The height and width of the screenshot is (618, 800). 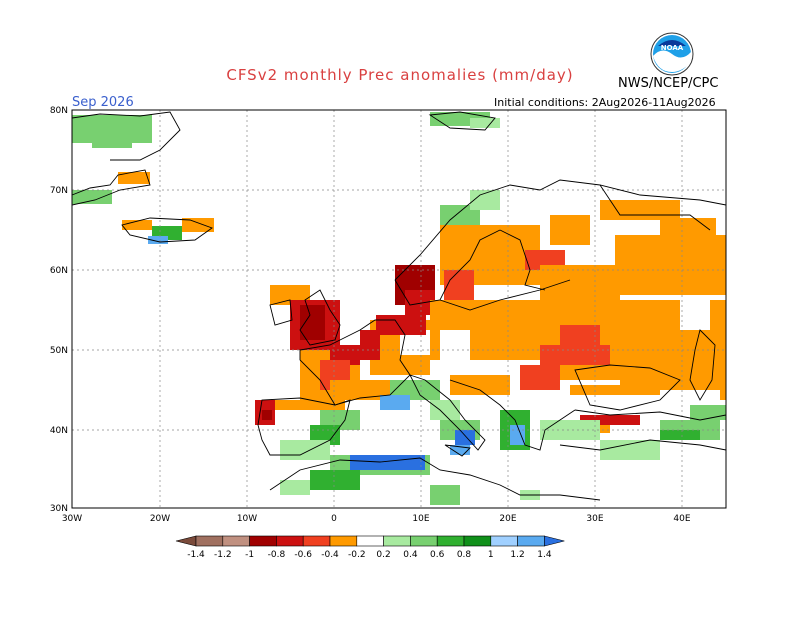 I want to click on colorbar-label: 0.2, so click(x=383, y=555).